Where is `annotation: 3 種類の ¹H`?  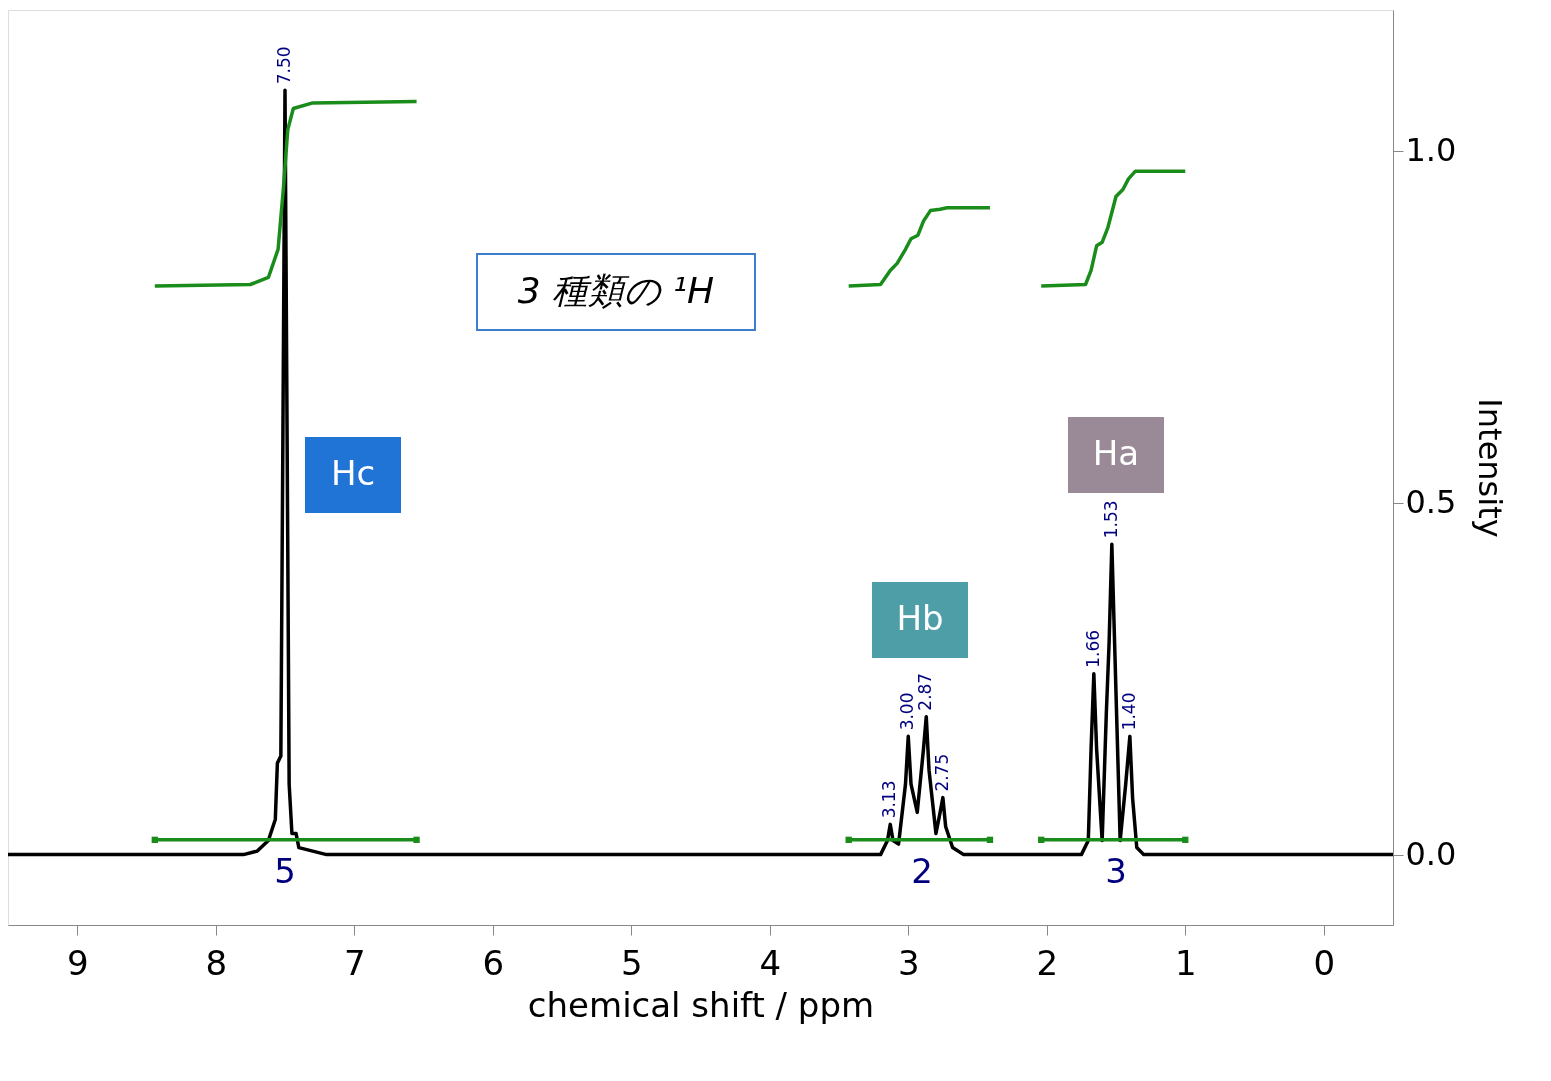 annotation: 3 種類の ¹H is located at coordinates (616, 290).